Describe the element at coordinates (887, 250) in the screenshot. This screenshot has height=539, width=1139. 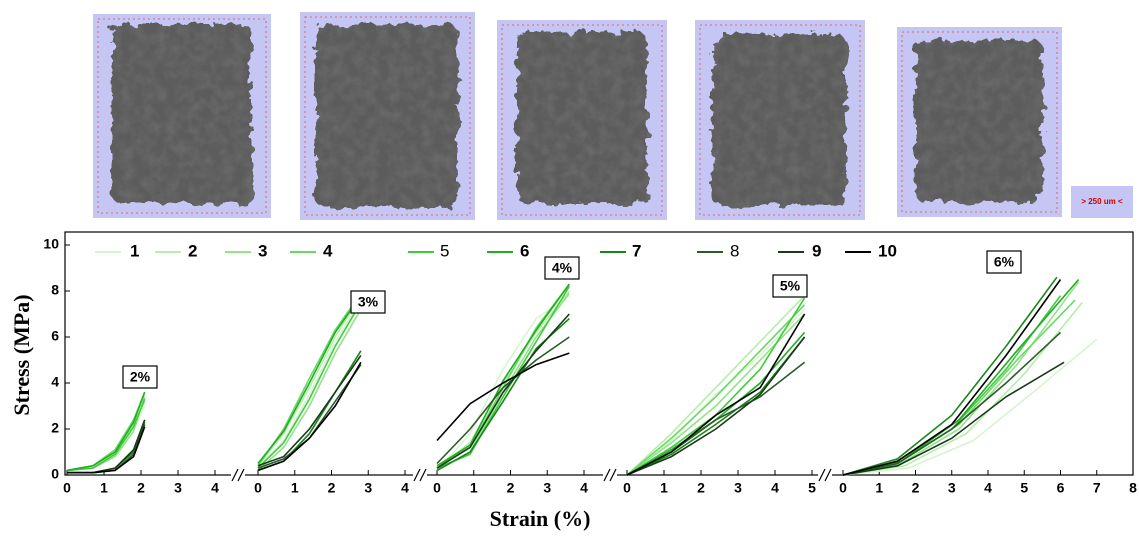
I see `legend-label: 10` at that location.